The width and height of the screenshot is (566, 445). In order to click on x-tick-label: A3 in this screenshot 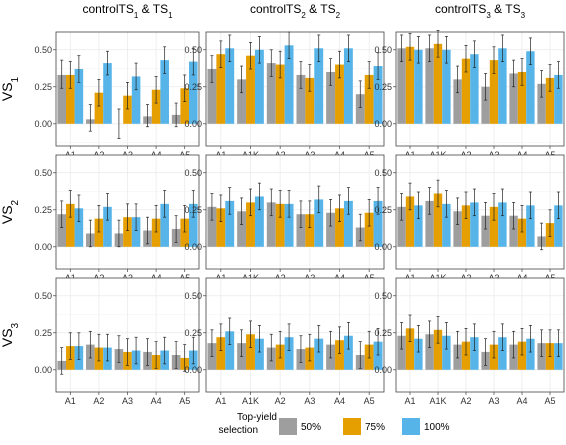, I will do `click(309, 401)`.